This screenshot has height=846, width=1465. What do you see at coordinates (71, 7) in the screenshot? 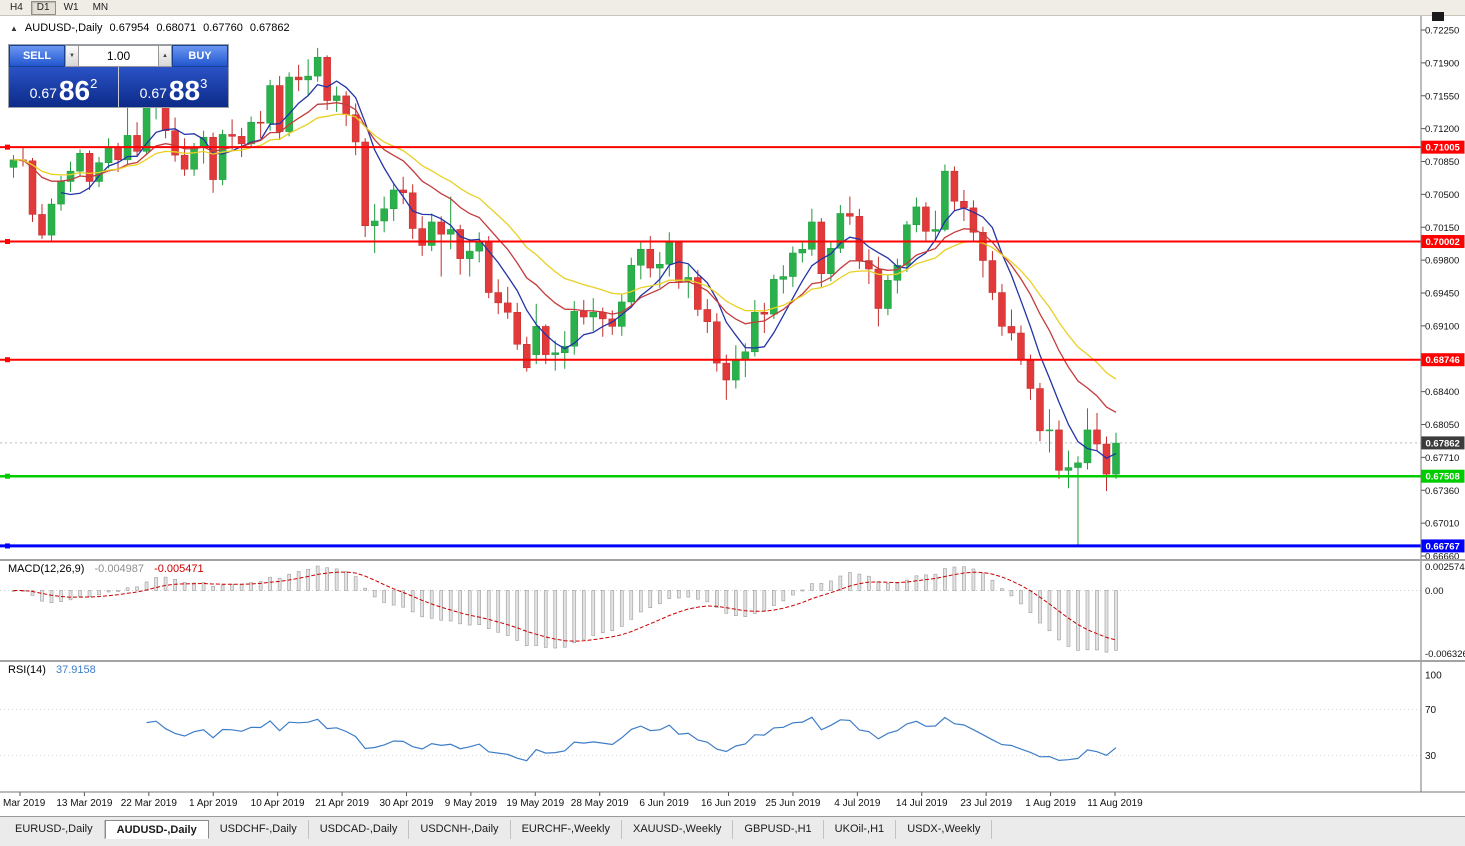
I see `timeframe-button-w1: W1` at bounding box center [71, 7].